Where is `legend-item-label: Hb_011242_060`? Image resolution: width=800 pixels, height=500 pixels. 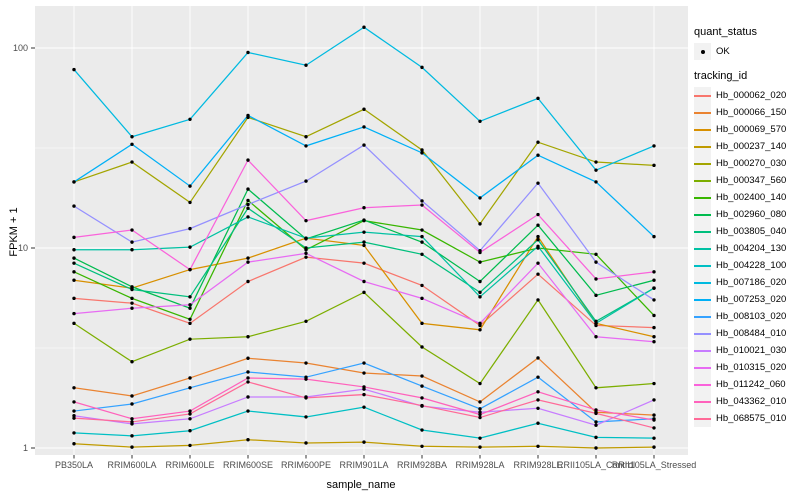
legend-item-label: Hb_011242_060 is located at coordinates (751, 384).